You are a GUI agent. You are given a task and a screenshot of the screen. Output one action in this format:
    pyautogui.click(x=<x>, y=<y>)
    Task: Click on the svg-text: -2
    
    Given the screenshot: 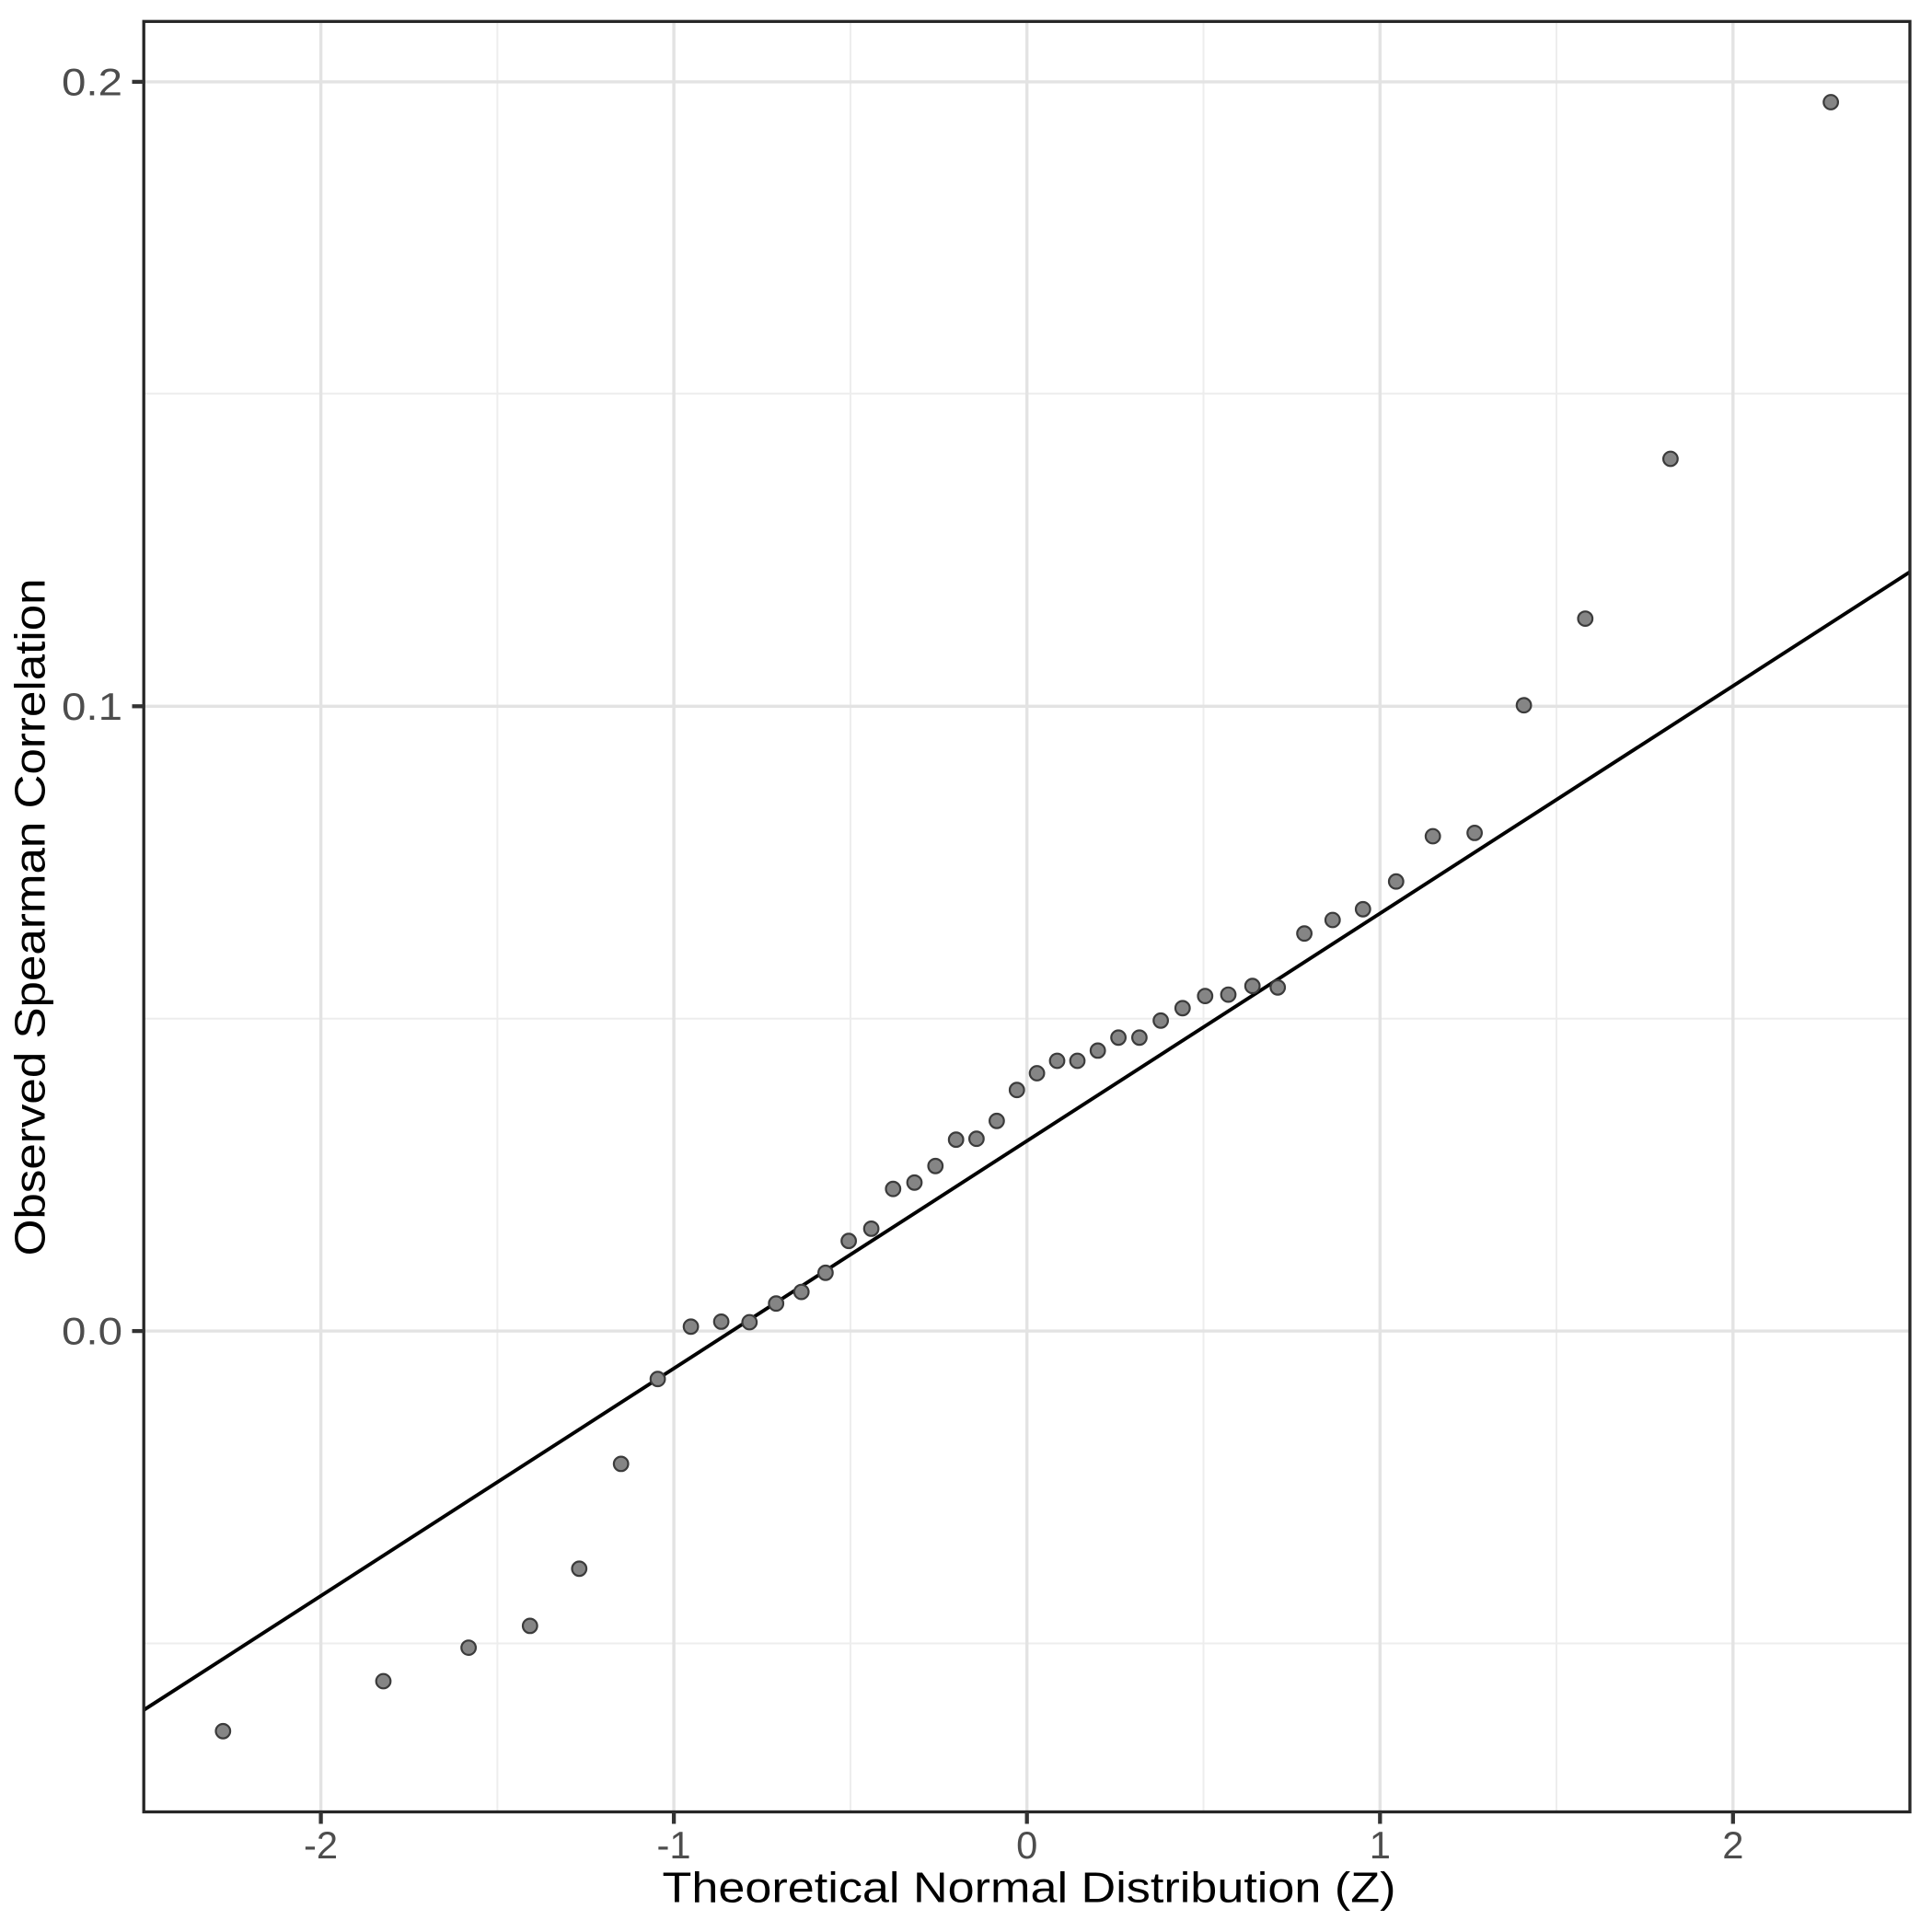 What is the action you would take?
    pyautogui.click(x=321, y=1845)
    